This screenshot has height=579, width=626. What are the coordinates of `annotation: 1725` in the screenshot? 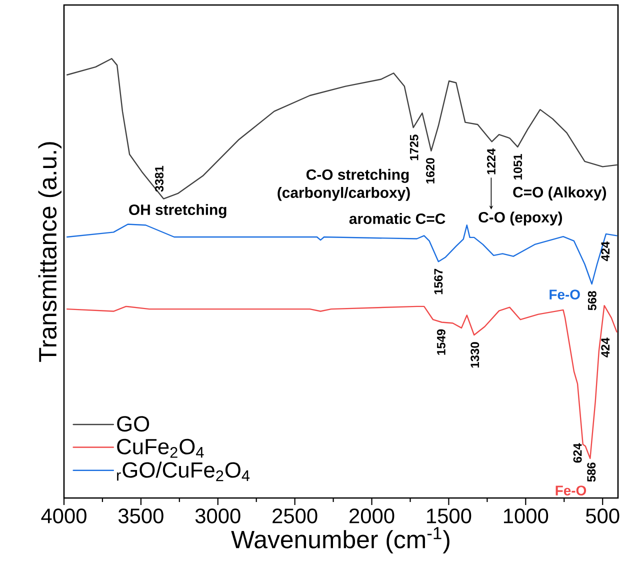 It's located at (414, 147).